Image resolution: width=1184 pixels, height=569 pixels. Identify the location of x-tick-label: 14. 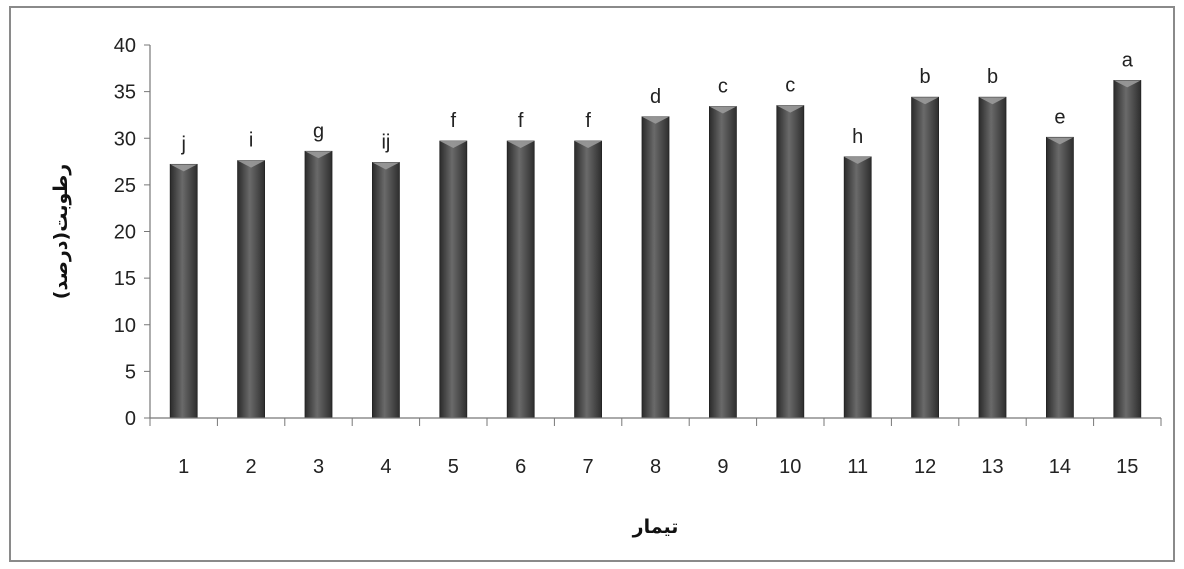
(1060, 467).